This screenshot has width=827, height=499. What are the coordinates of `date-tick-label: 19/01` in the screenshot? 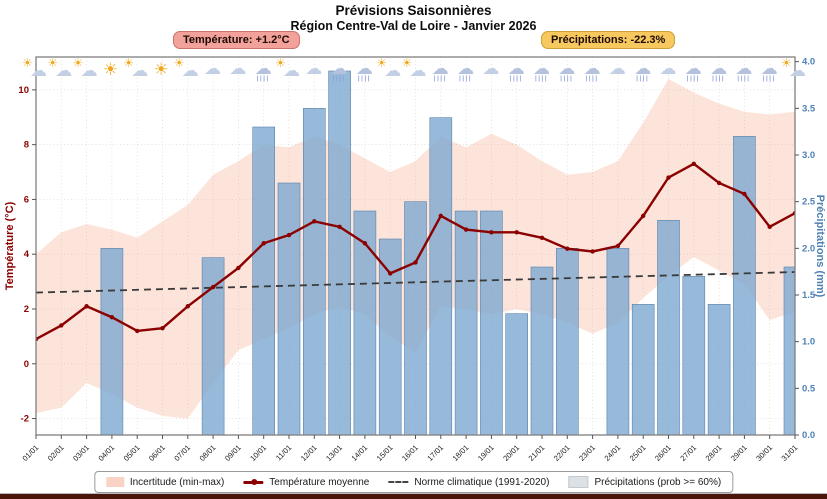 It's located at (486, 453).